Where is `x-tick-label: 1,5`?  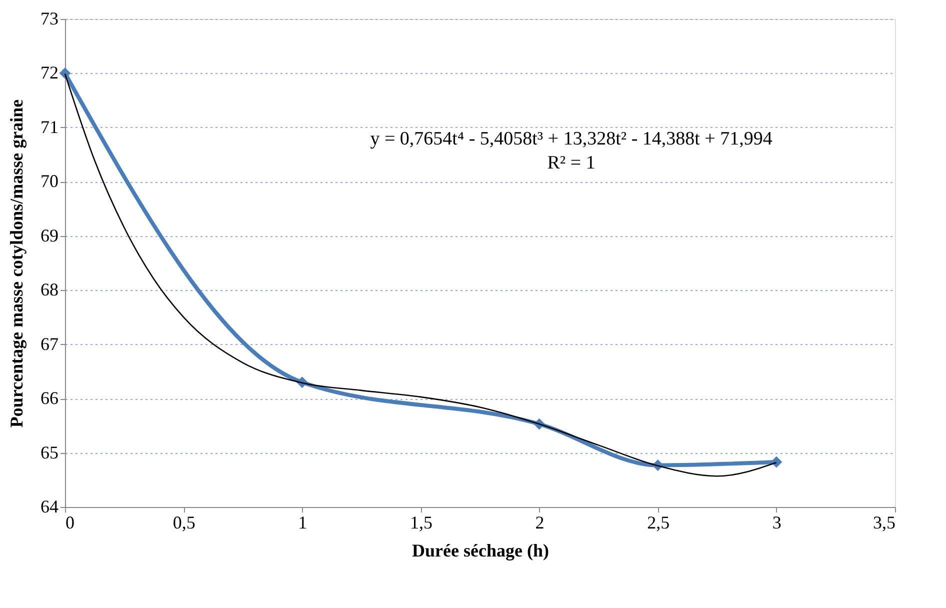
x-tick-label: 1,5 is located at coordinates (421, 522).